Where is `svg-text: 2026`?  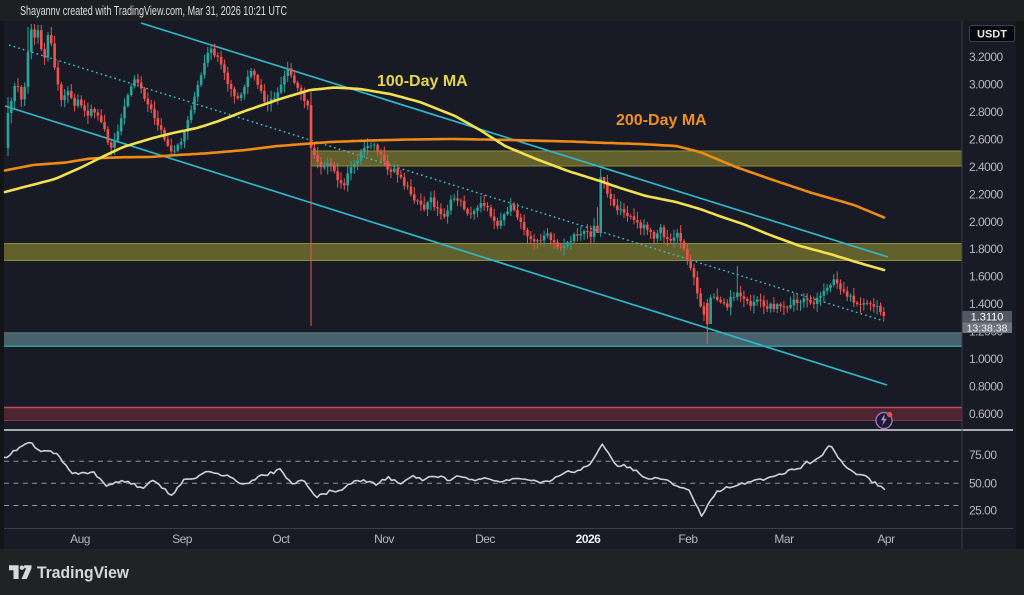 svg-text: 2026 is located at coordinates (589, 539).